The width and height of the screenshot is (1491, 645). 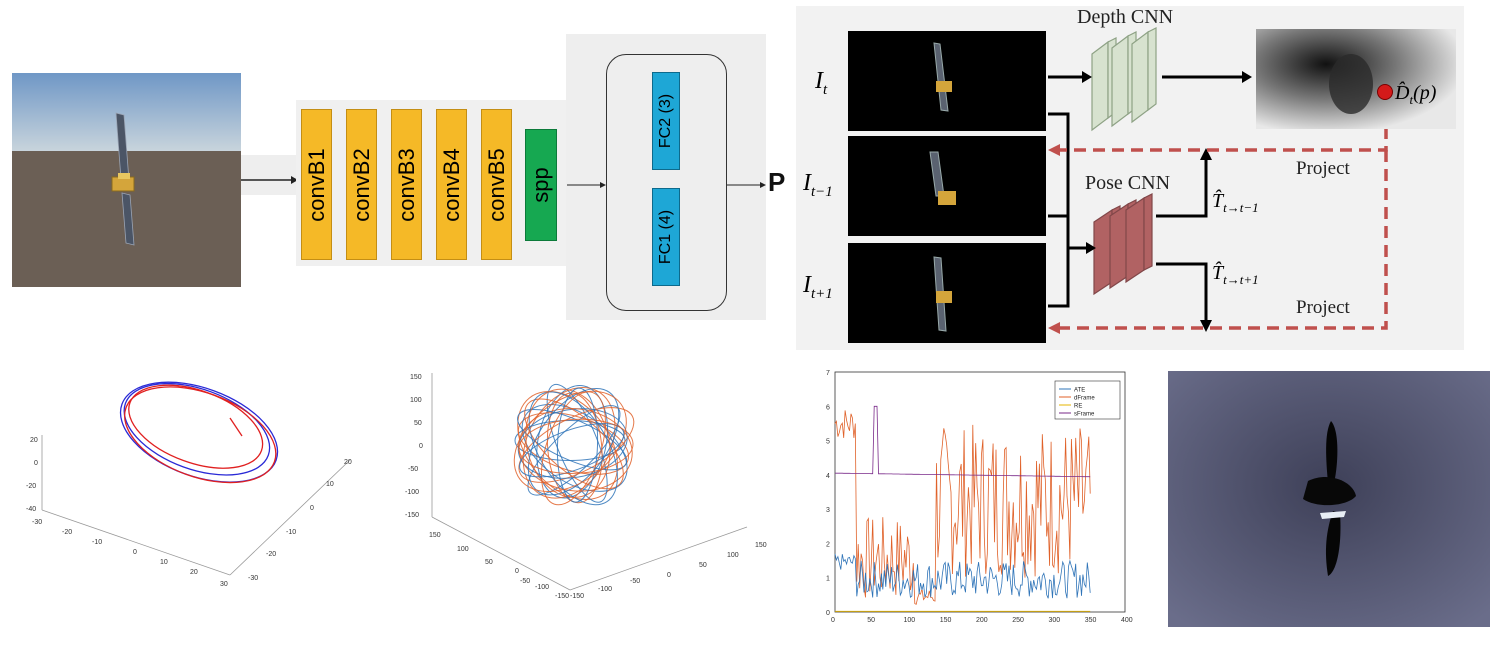 What do you see at coordinates (828, 613) in the screenshot?
I see `y-tick-label: 0` at bounding box center [828, 613].